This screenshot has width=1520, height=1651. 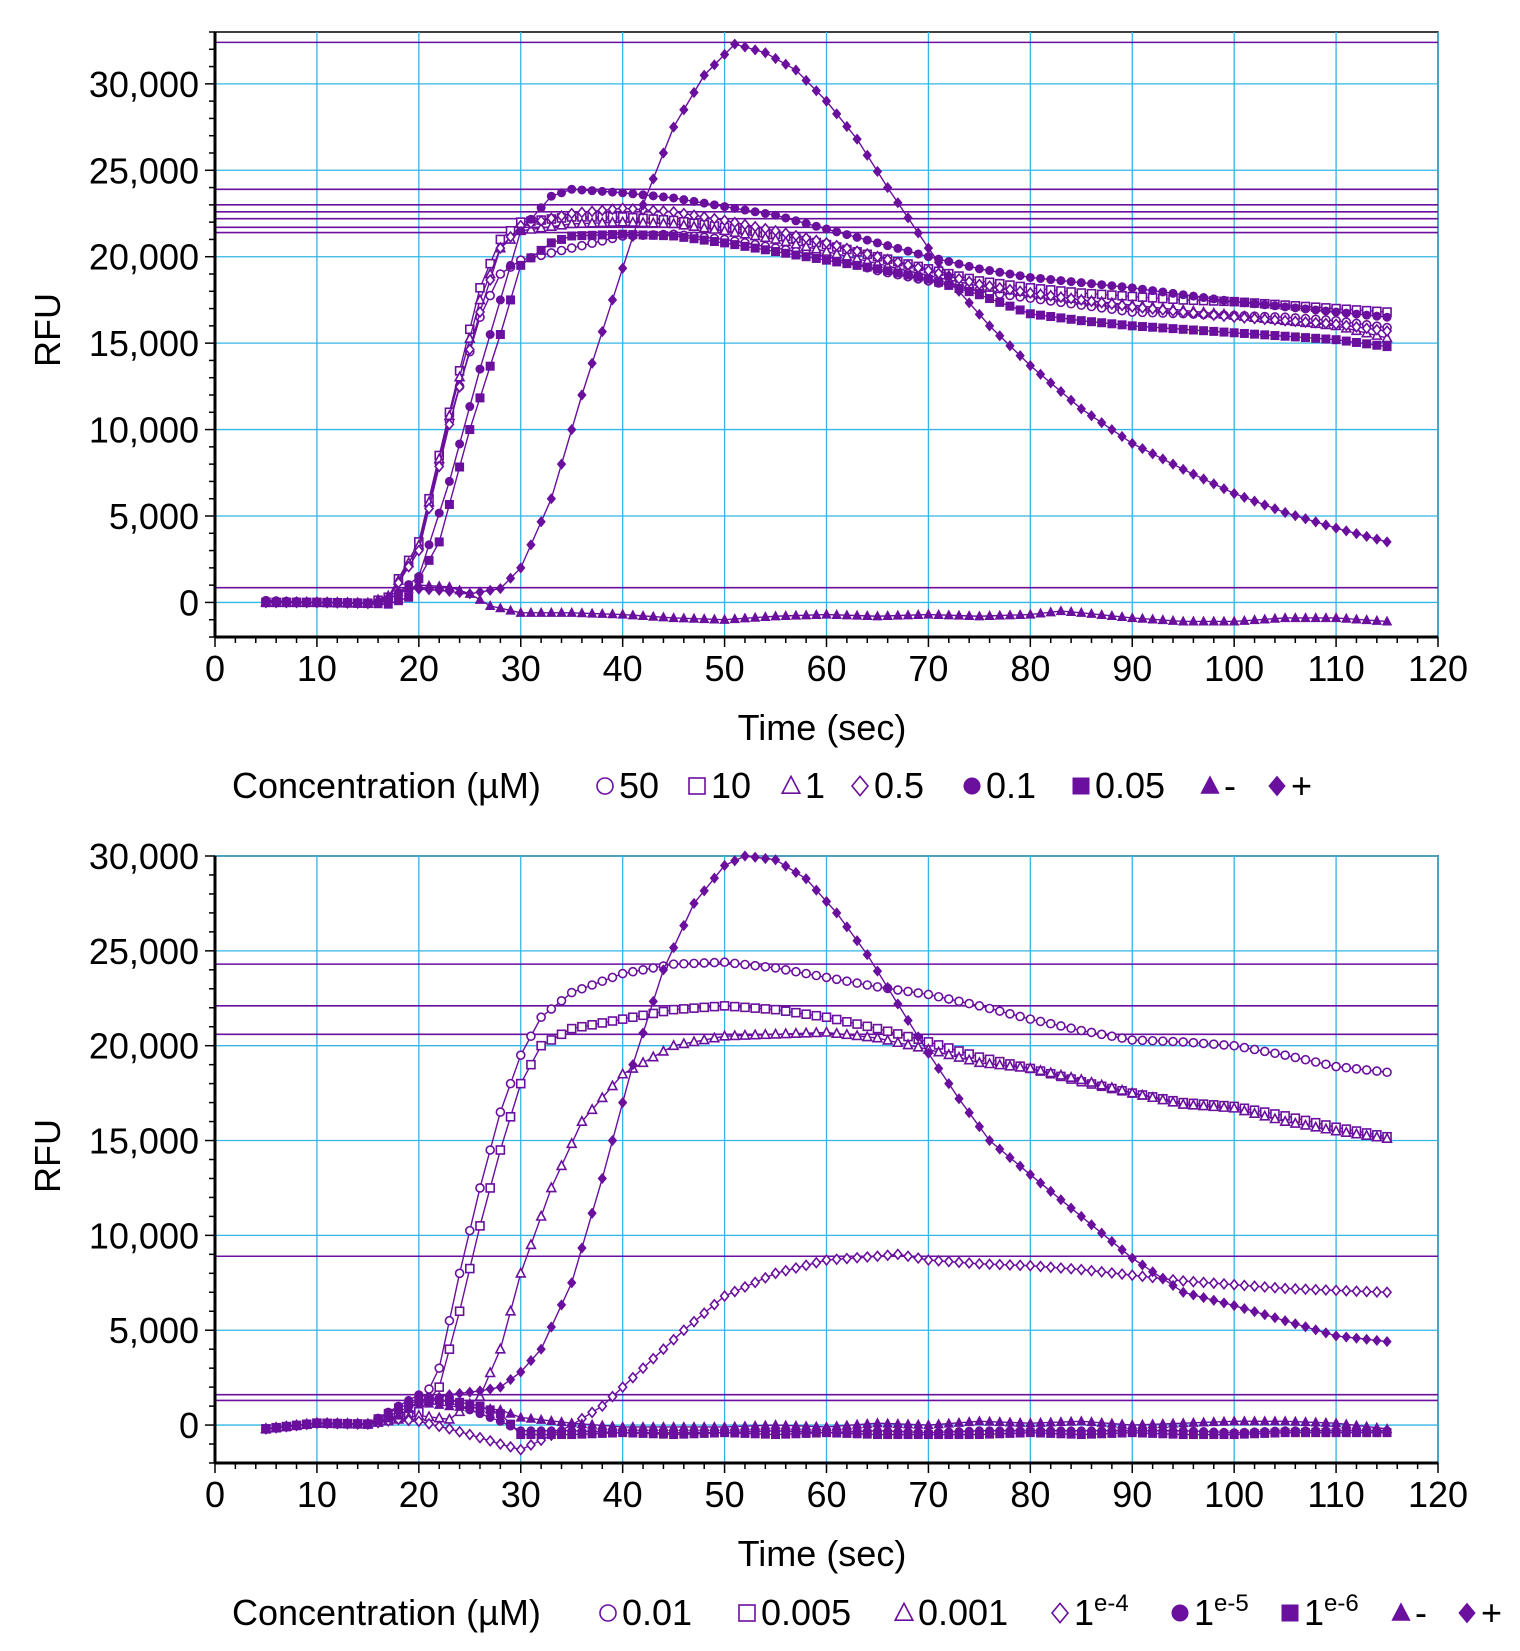 I want to click on chart-bottom-legend-entry--: -, so click(x=1409, y=1612).